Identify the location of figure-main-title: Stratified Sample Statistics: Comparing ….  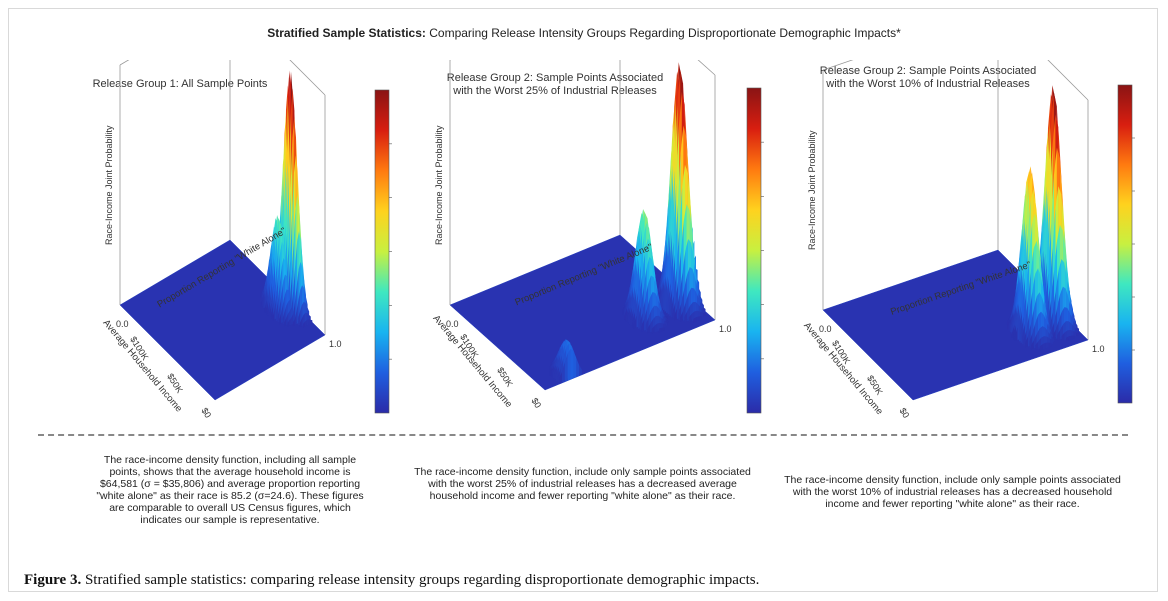
(584, 33).